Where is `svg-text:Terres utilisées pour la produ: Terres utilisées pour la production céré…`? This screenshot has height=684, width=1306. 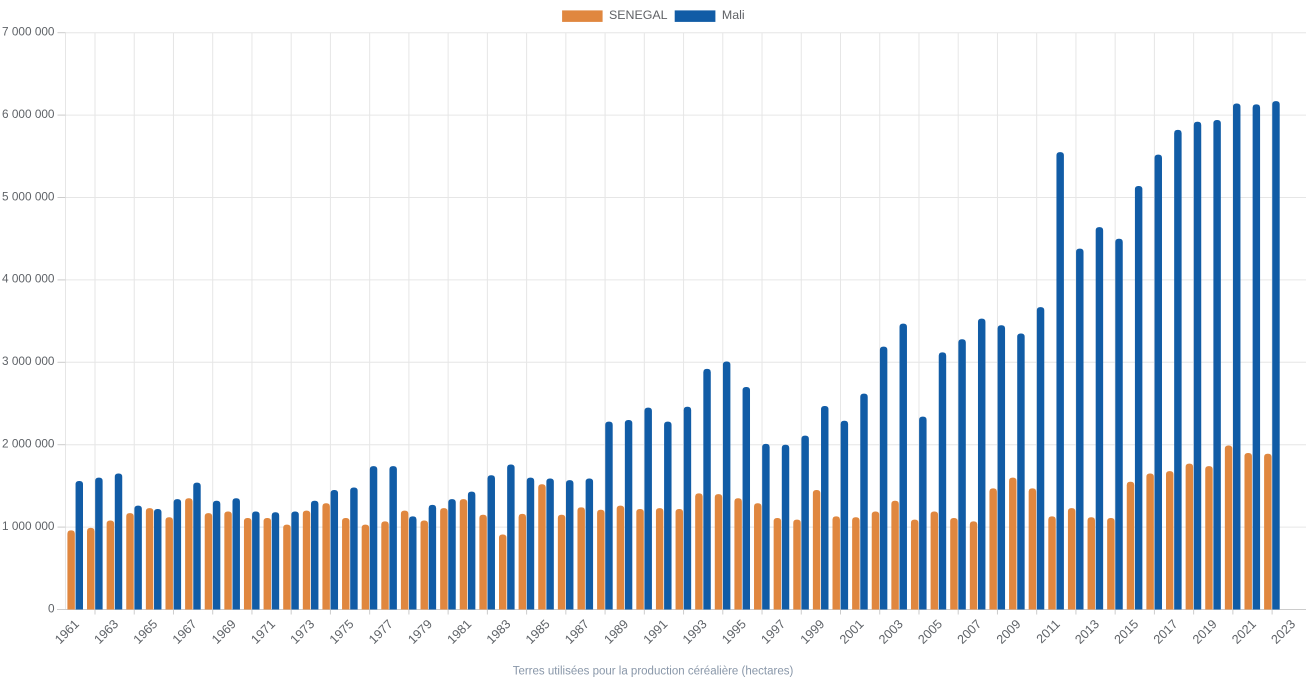
svg-text:Terres utilisées pour la produ: Terres utilisées pour la production céré… is located at coordinates (653, 672).